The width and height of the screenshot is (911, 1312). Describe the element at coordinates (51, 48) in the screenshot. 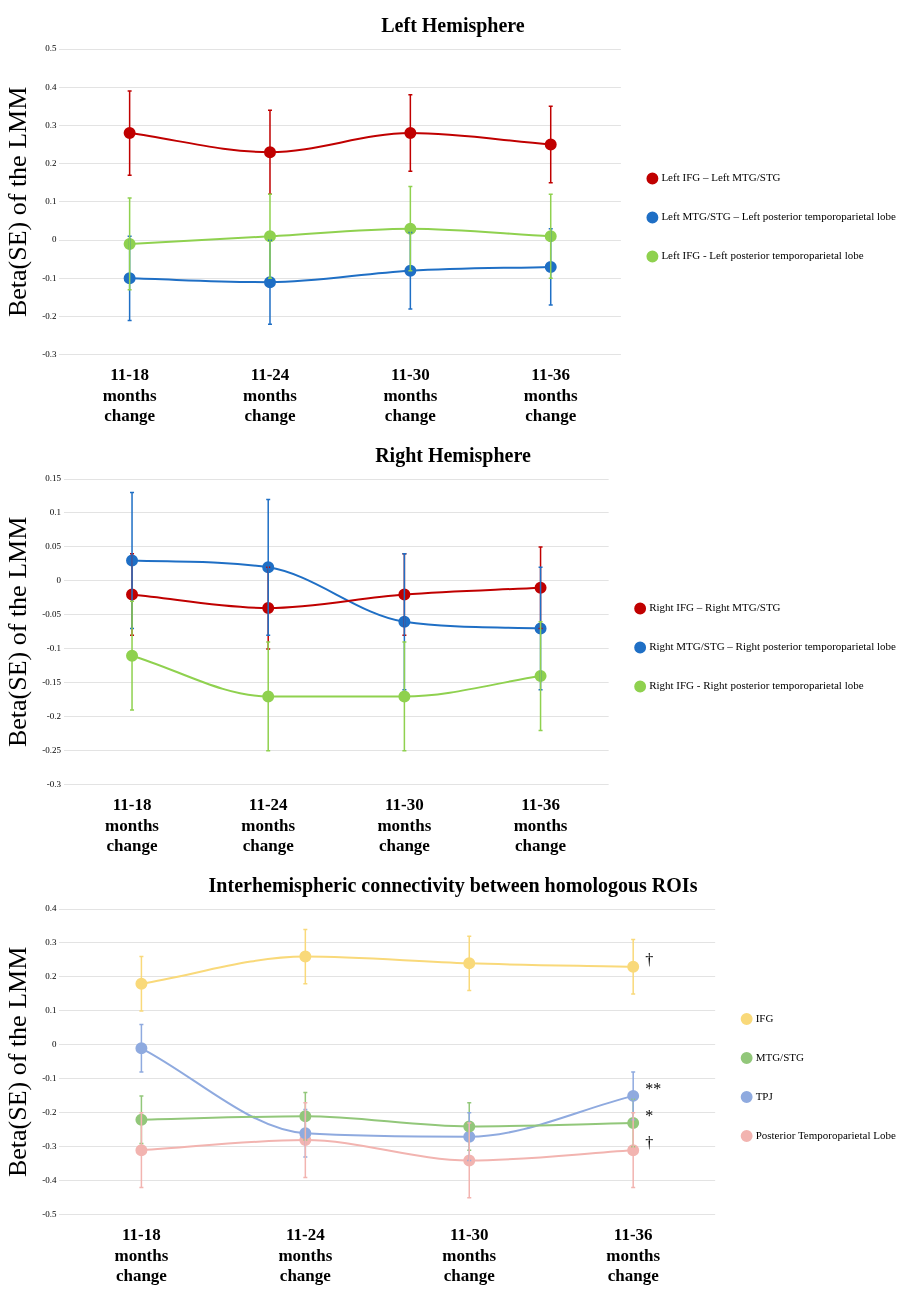

I see `y-tick-label: 0.5` at that location.